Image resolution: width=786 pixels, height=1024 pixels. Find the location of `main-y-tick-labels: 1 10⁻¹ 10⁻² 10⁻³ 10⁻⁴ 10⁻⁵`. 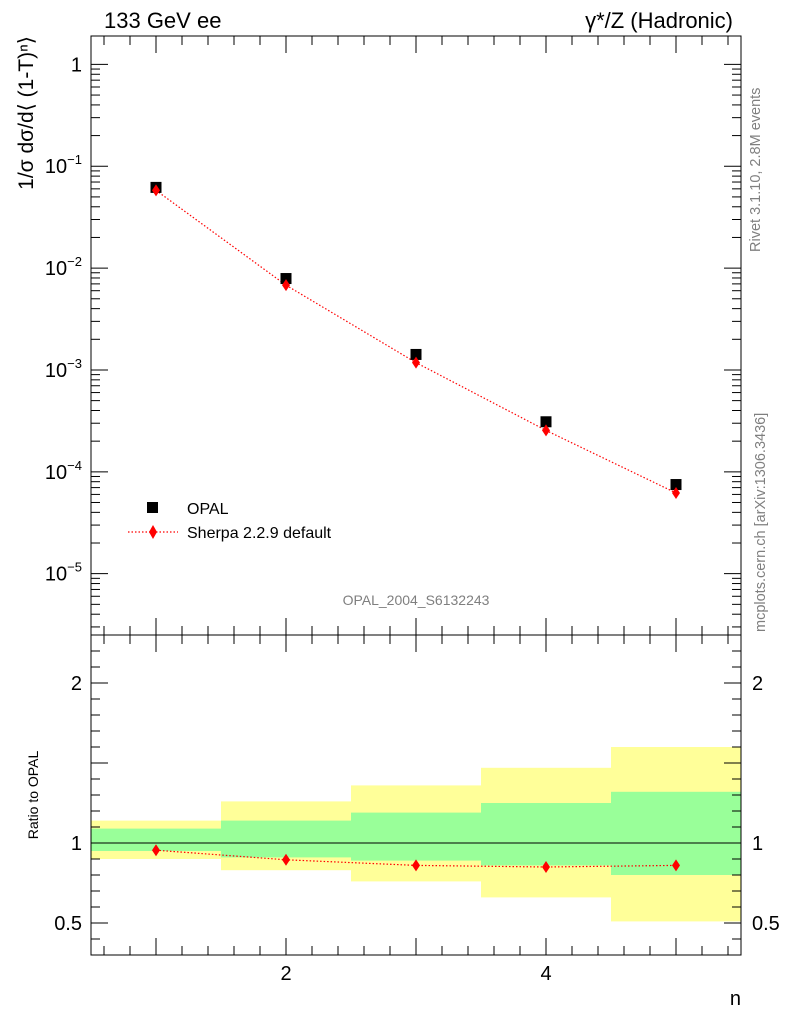

main-y-tick-labels: 1 10⁻¹ 10⁻² 10⁻³ 10⁻⁴ 10⁻⁵ is located at coordinates (63, 319).